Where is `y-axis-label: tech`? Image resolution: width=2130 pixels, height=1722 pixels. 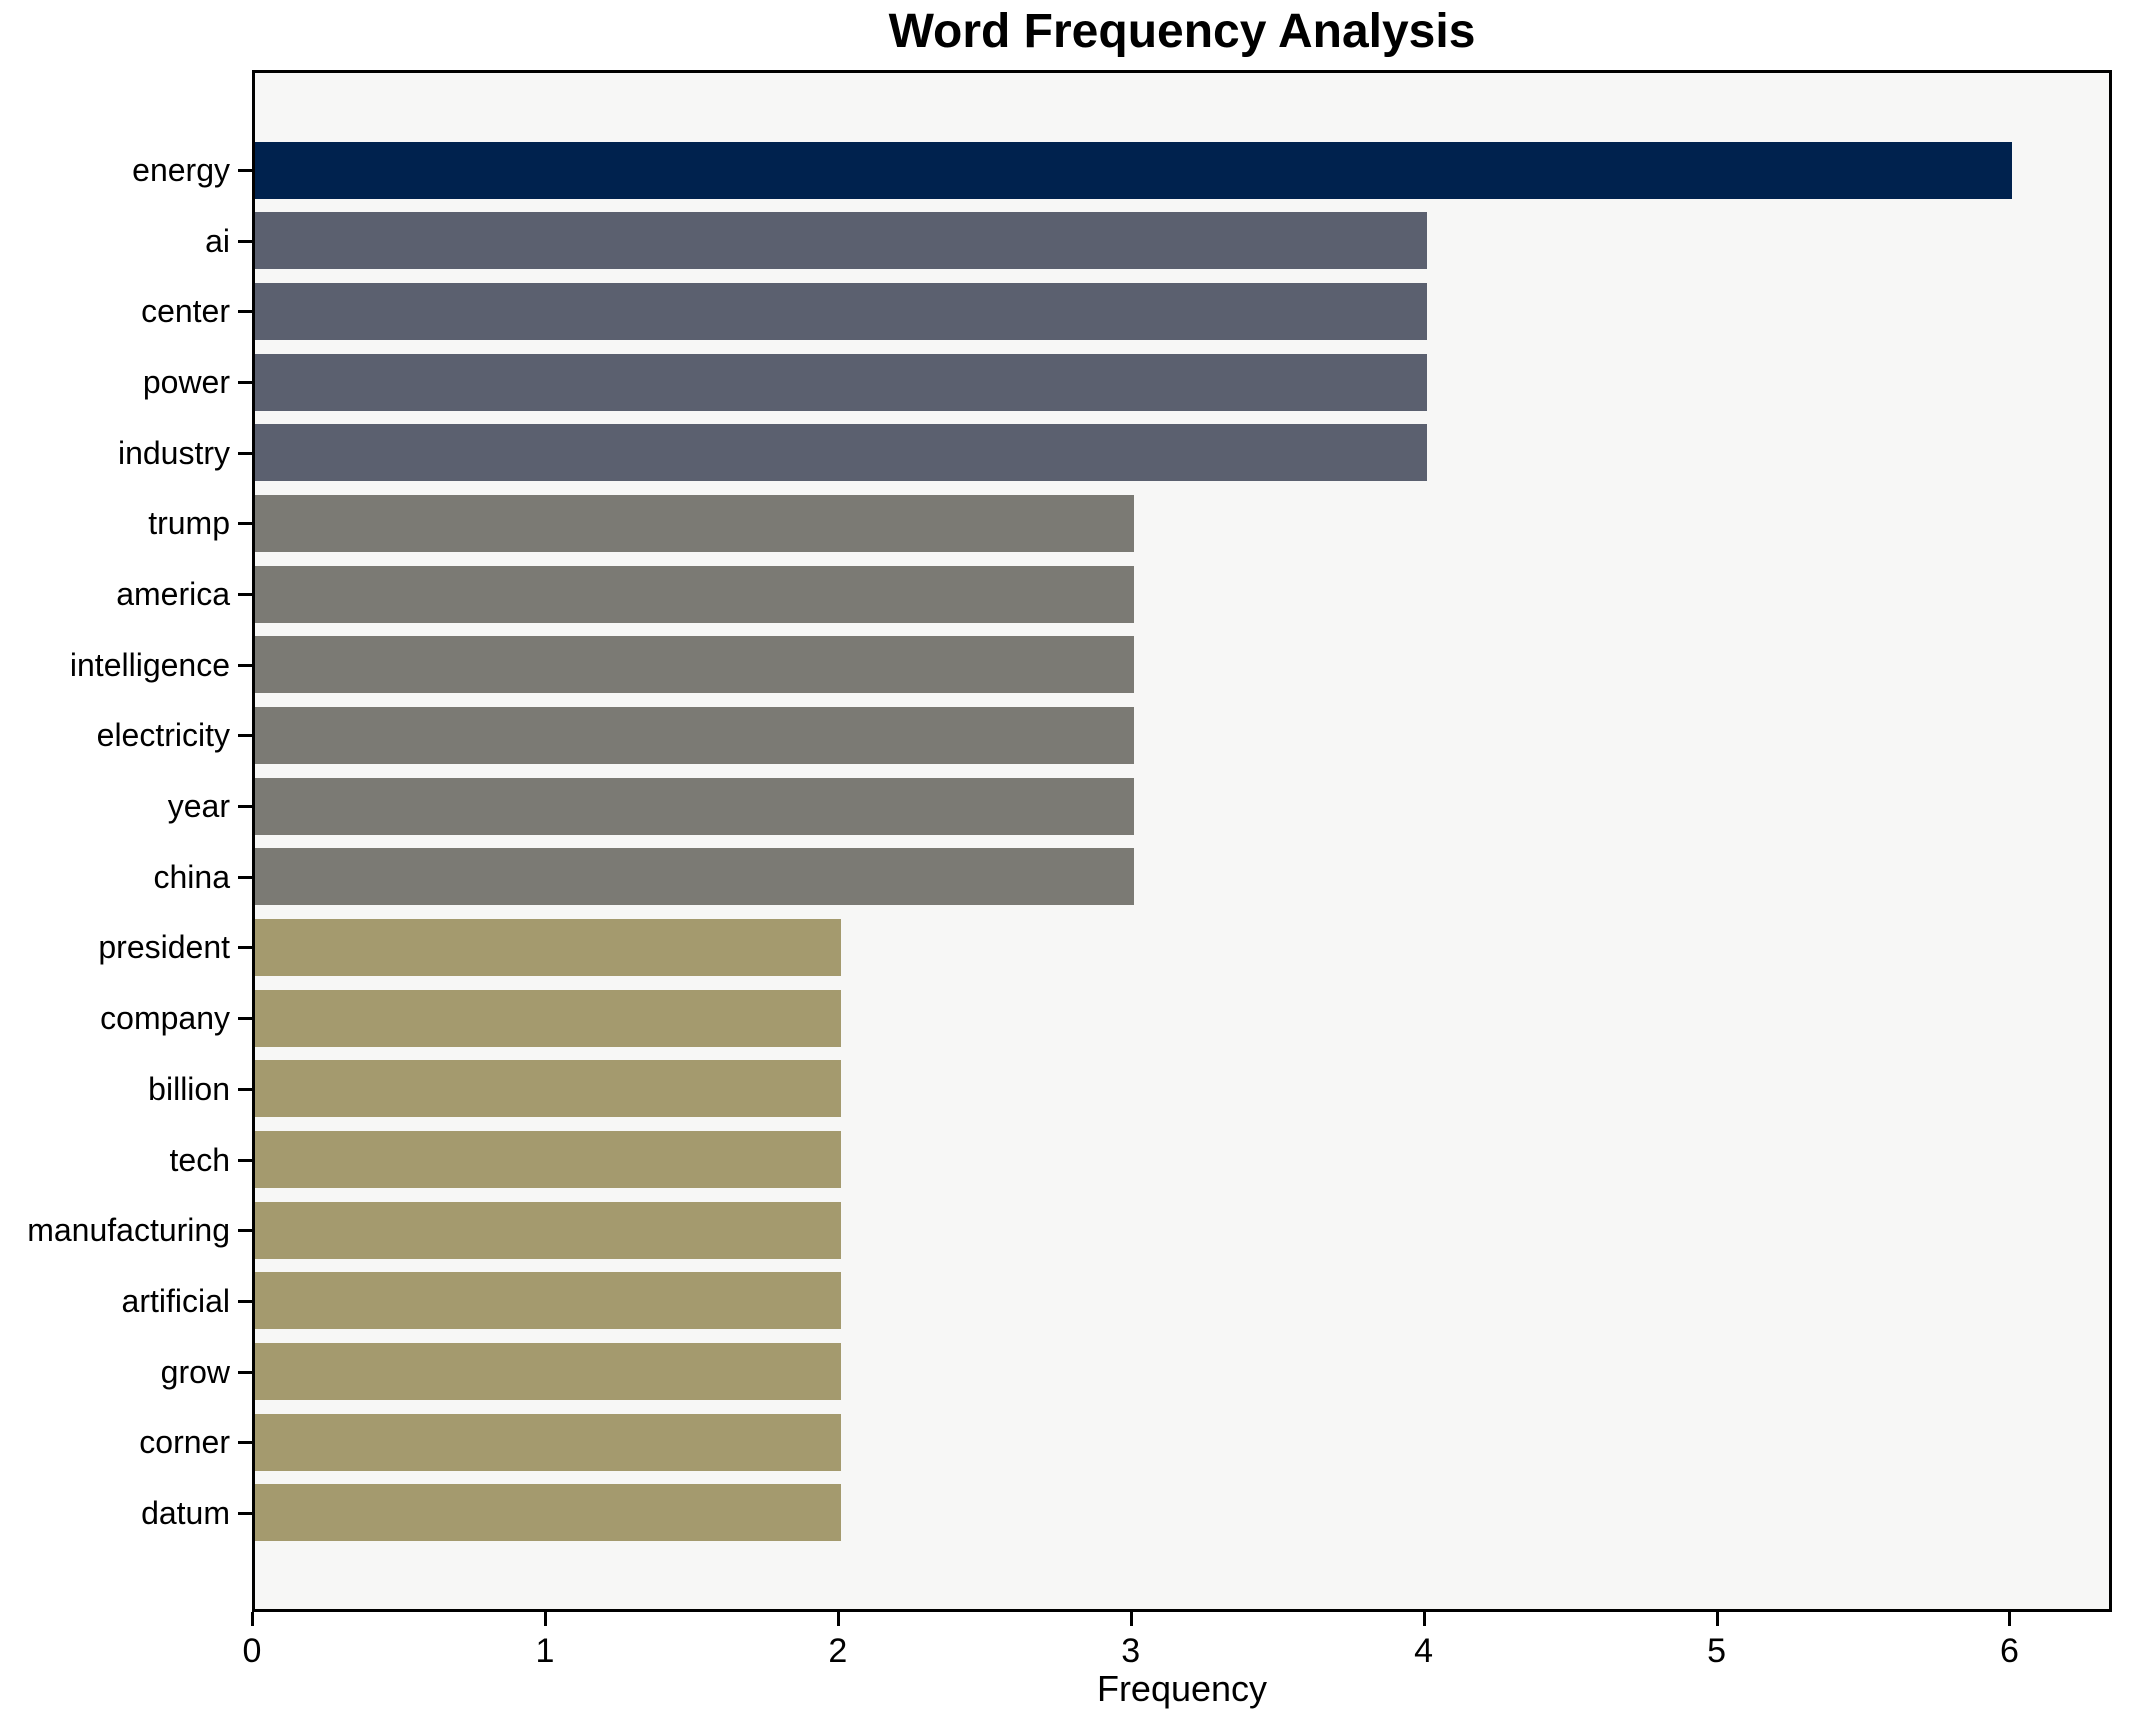 y-axis-label: tech is located at coordinates (199, 1159).